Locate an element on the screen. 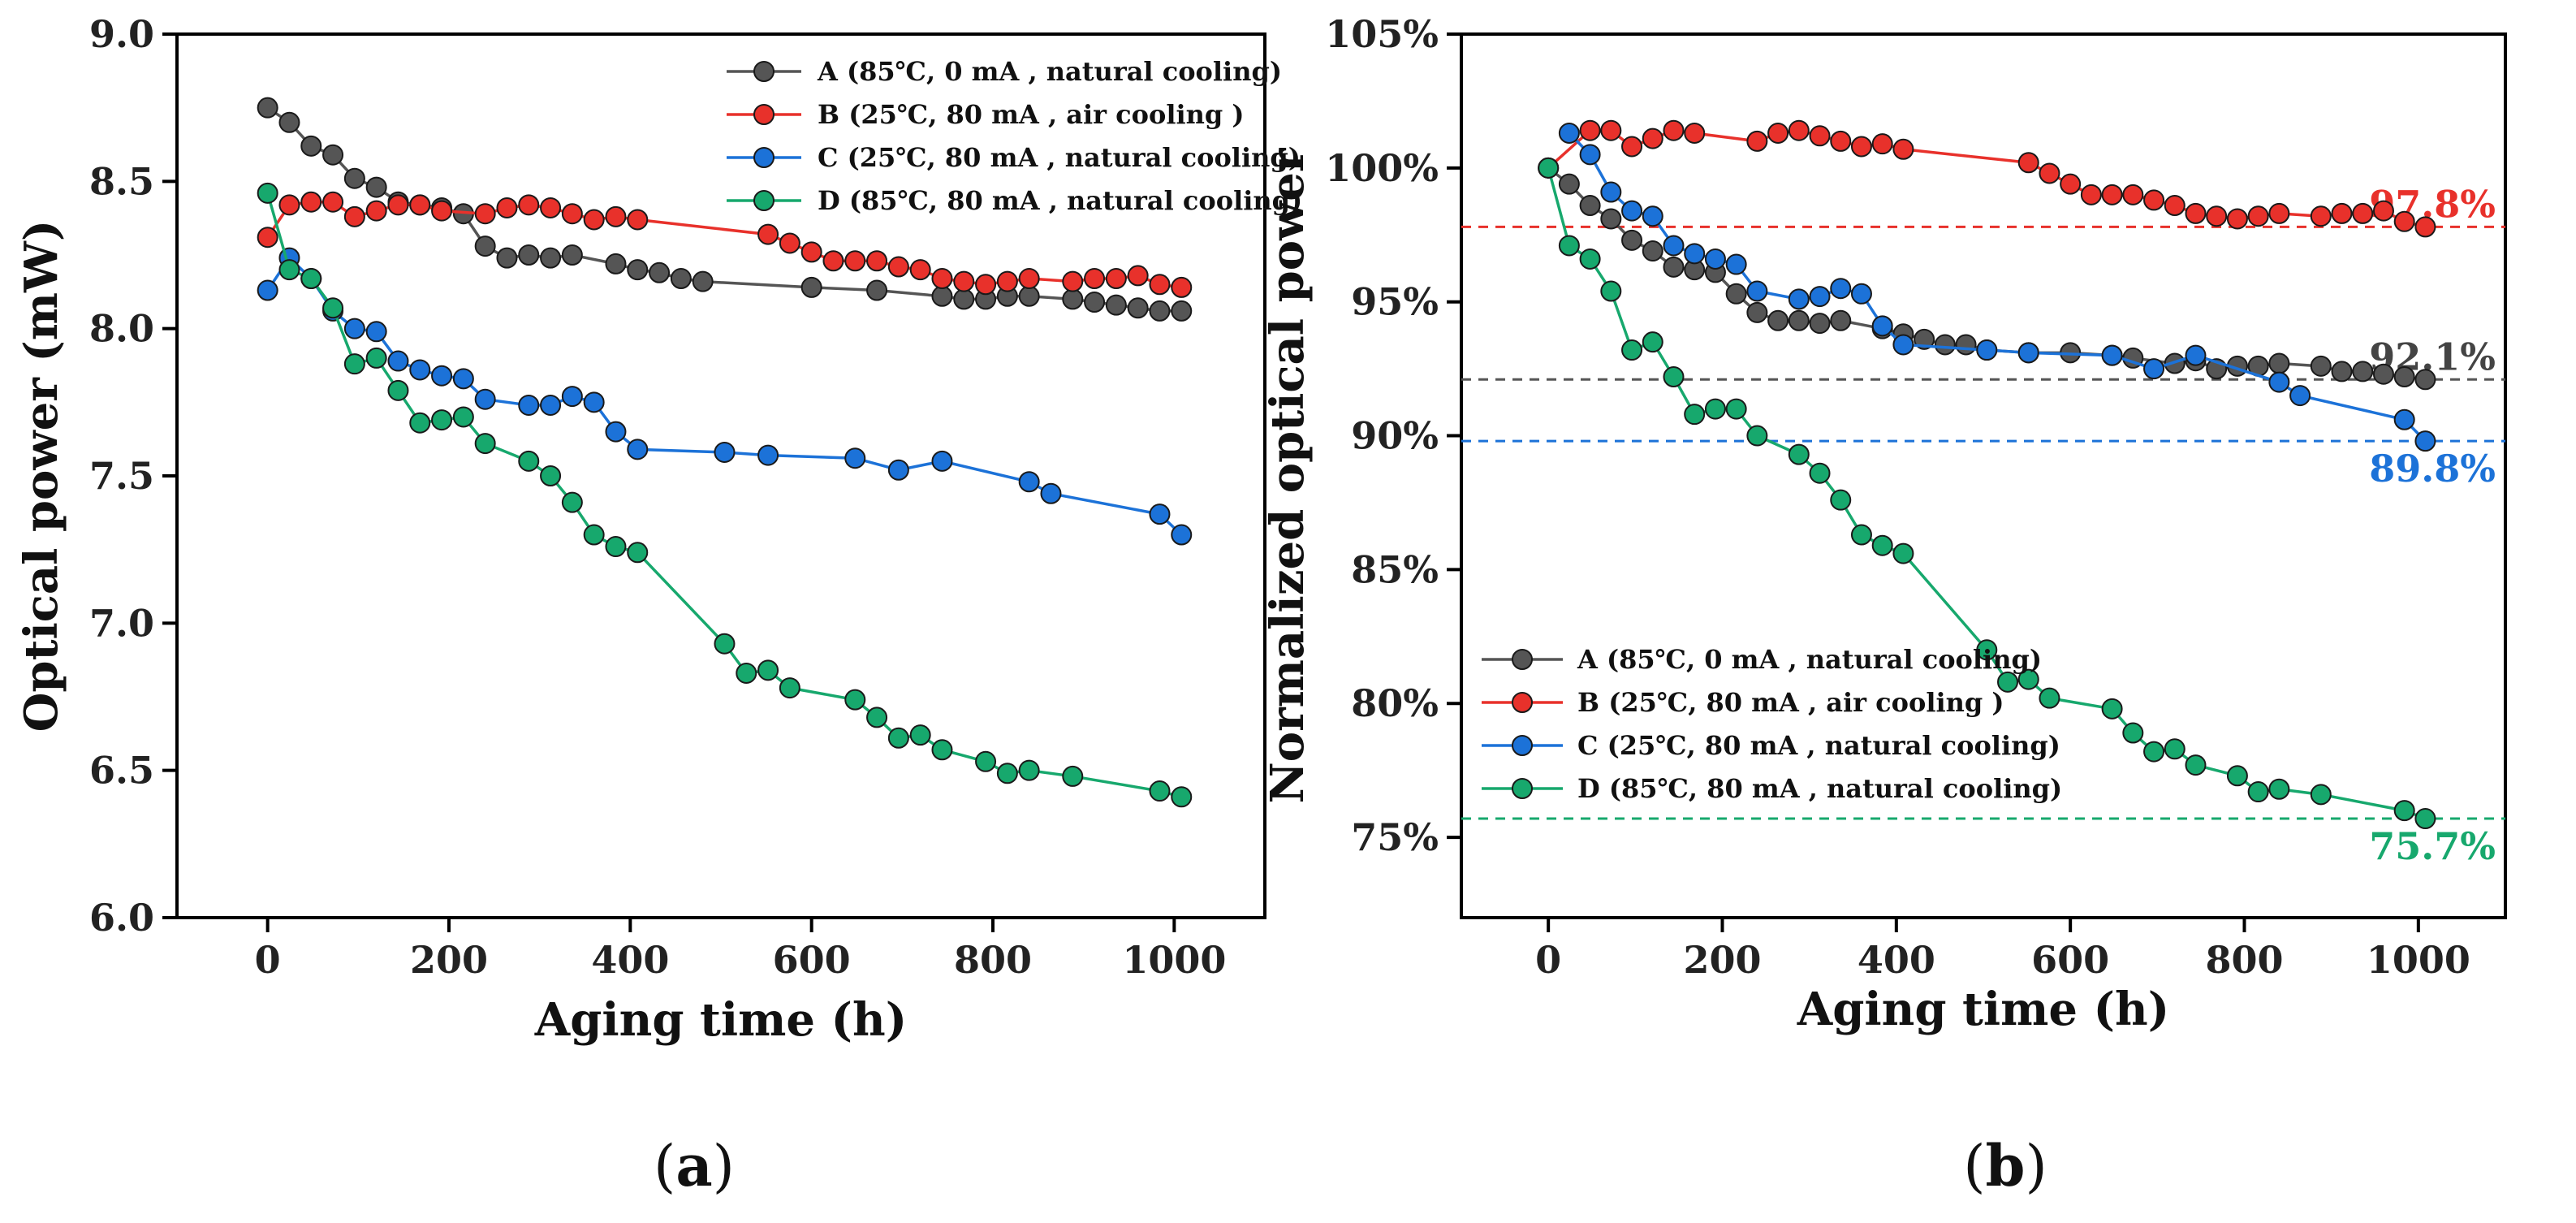  panel-letter: a is located at coordinates (693, 1165).